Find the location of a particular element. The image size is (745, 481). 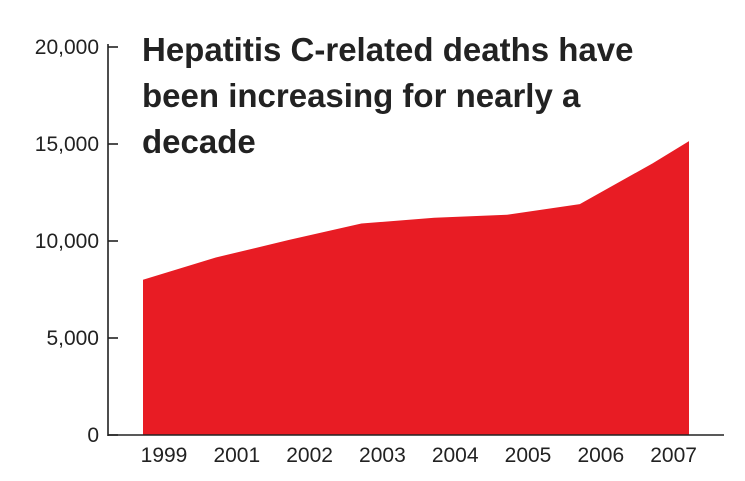

y-tick-label: 15,000 is located at coordinates (67, 144).